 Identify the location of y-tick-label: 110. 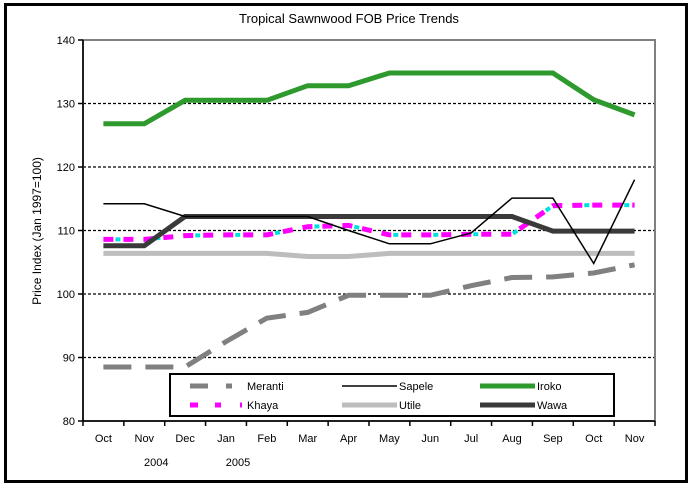
(66, 232).